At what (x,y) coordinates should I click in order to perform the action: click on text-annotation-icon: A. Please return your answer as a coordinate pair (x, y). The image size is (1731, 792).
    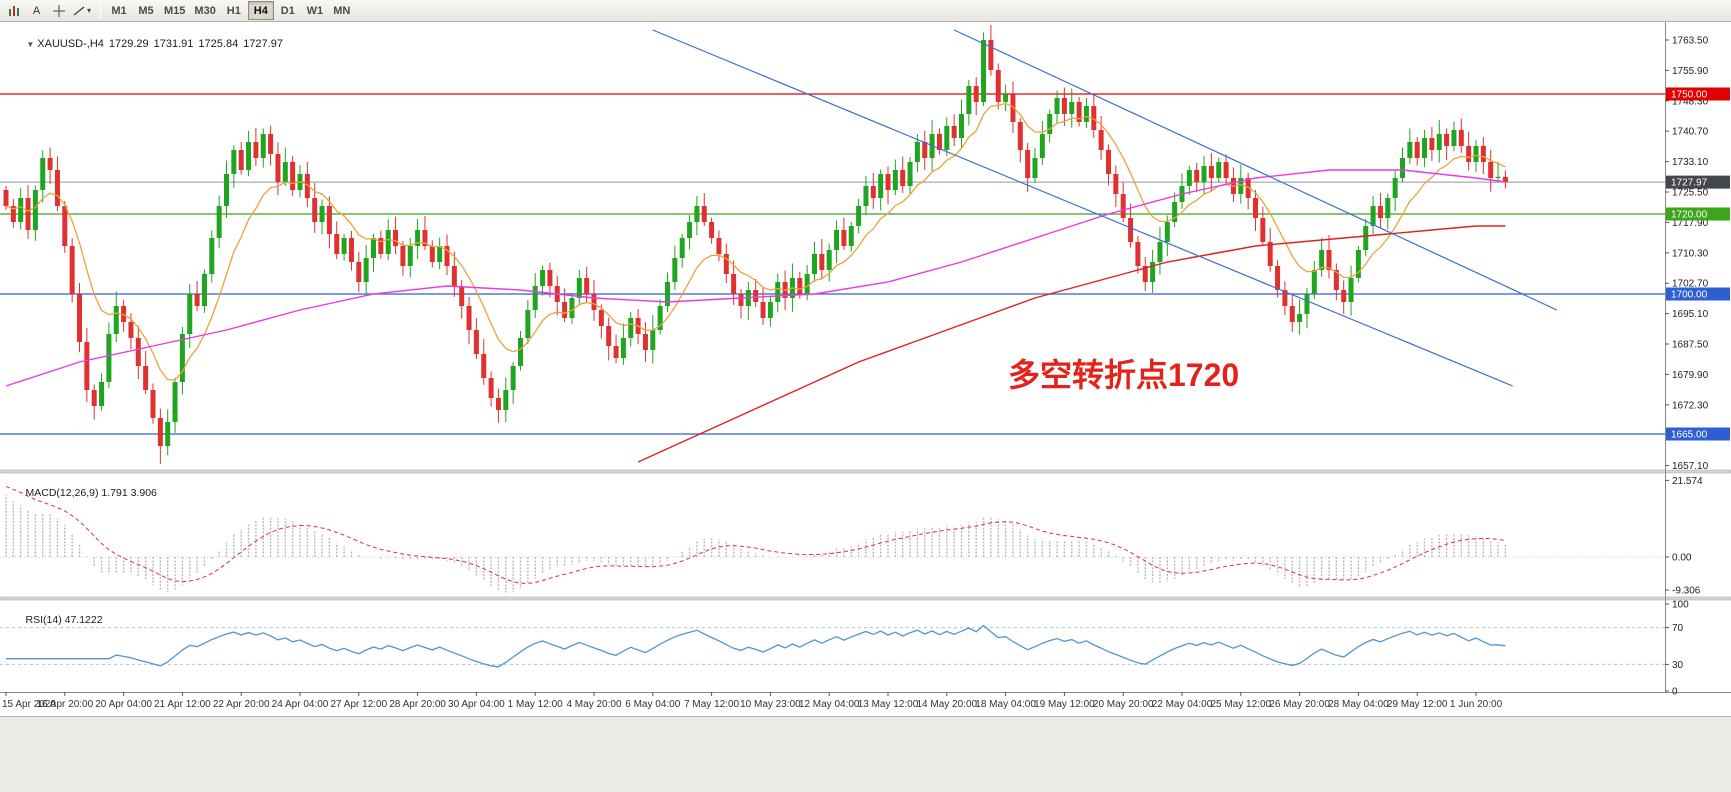
    Looking at the image, I should click on (36, 10).